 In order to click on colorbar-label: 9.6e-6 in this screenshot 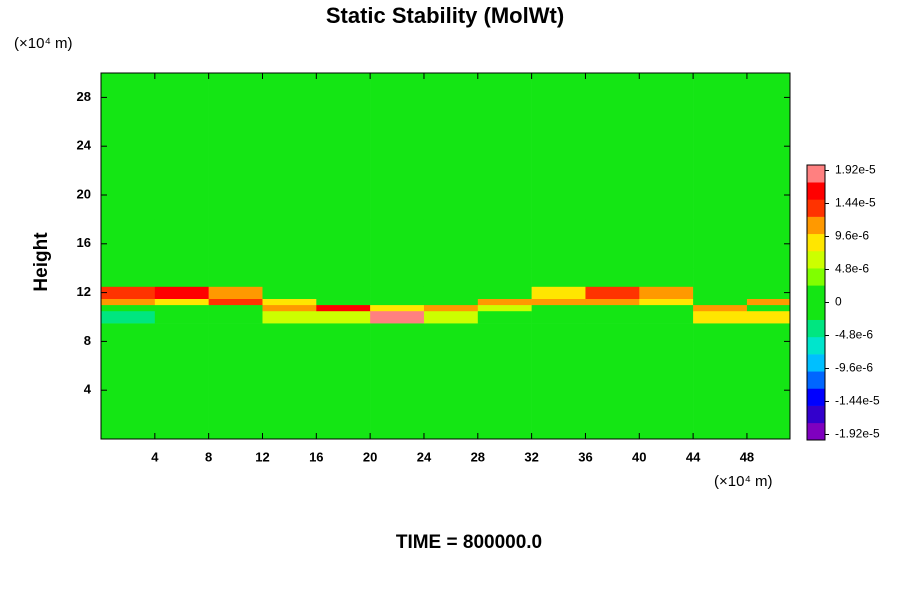, I will do `click(852, 236)`.